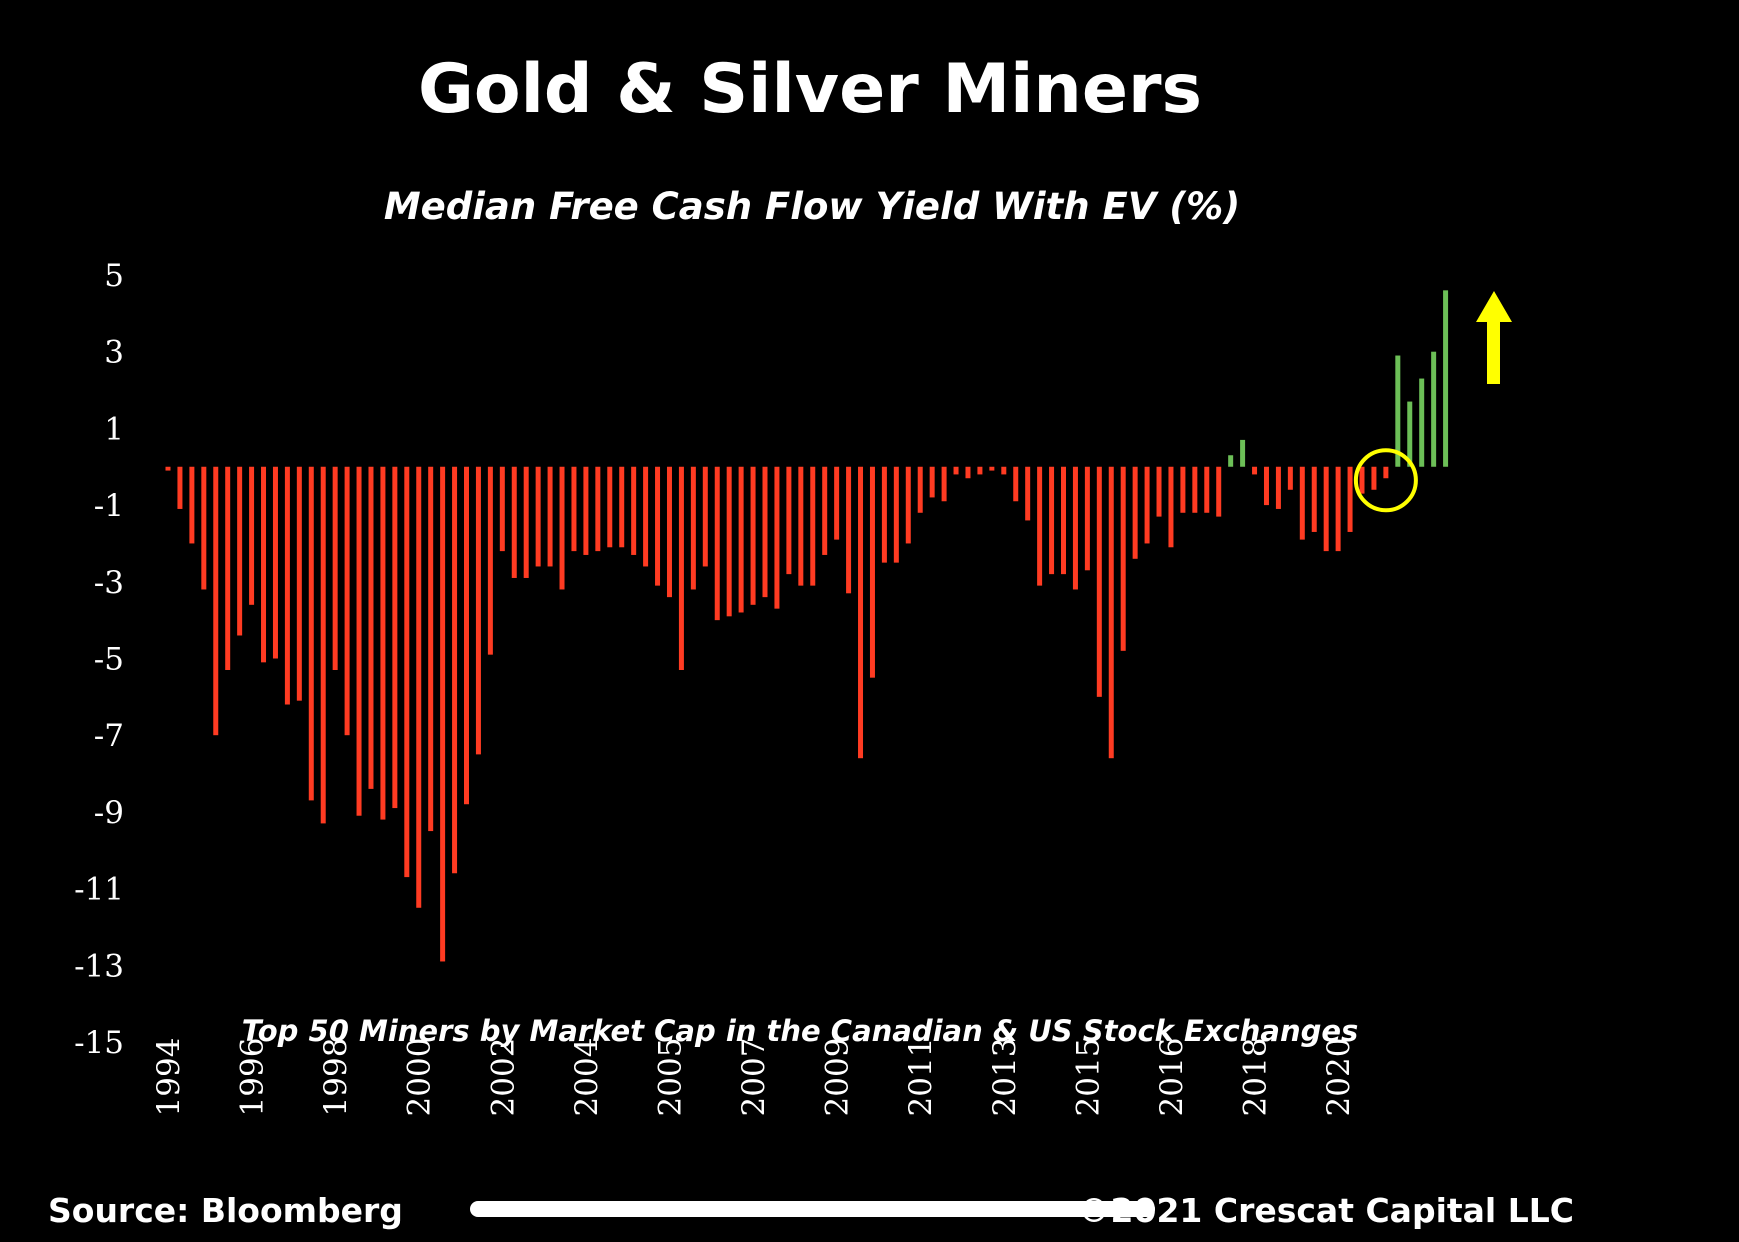 The height and width of the screenshot is (1242, 1739). I want to click on x-tick-label: 2020, so click(1339, 1077).